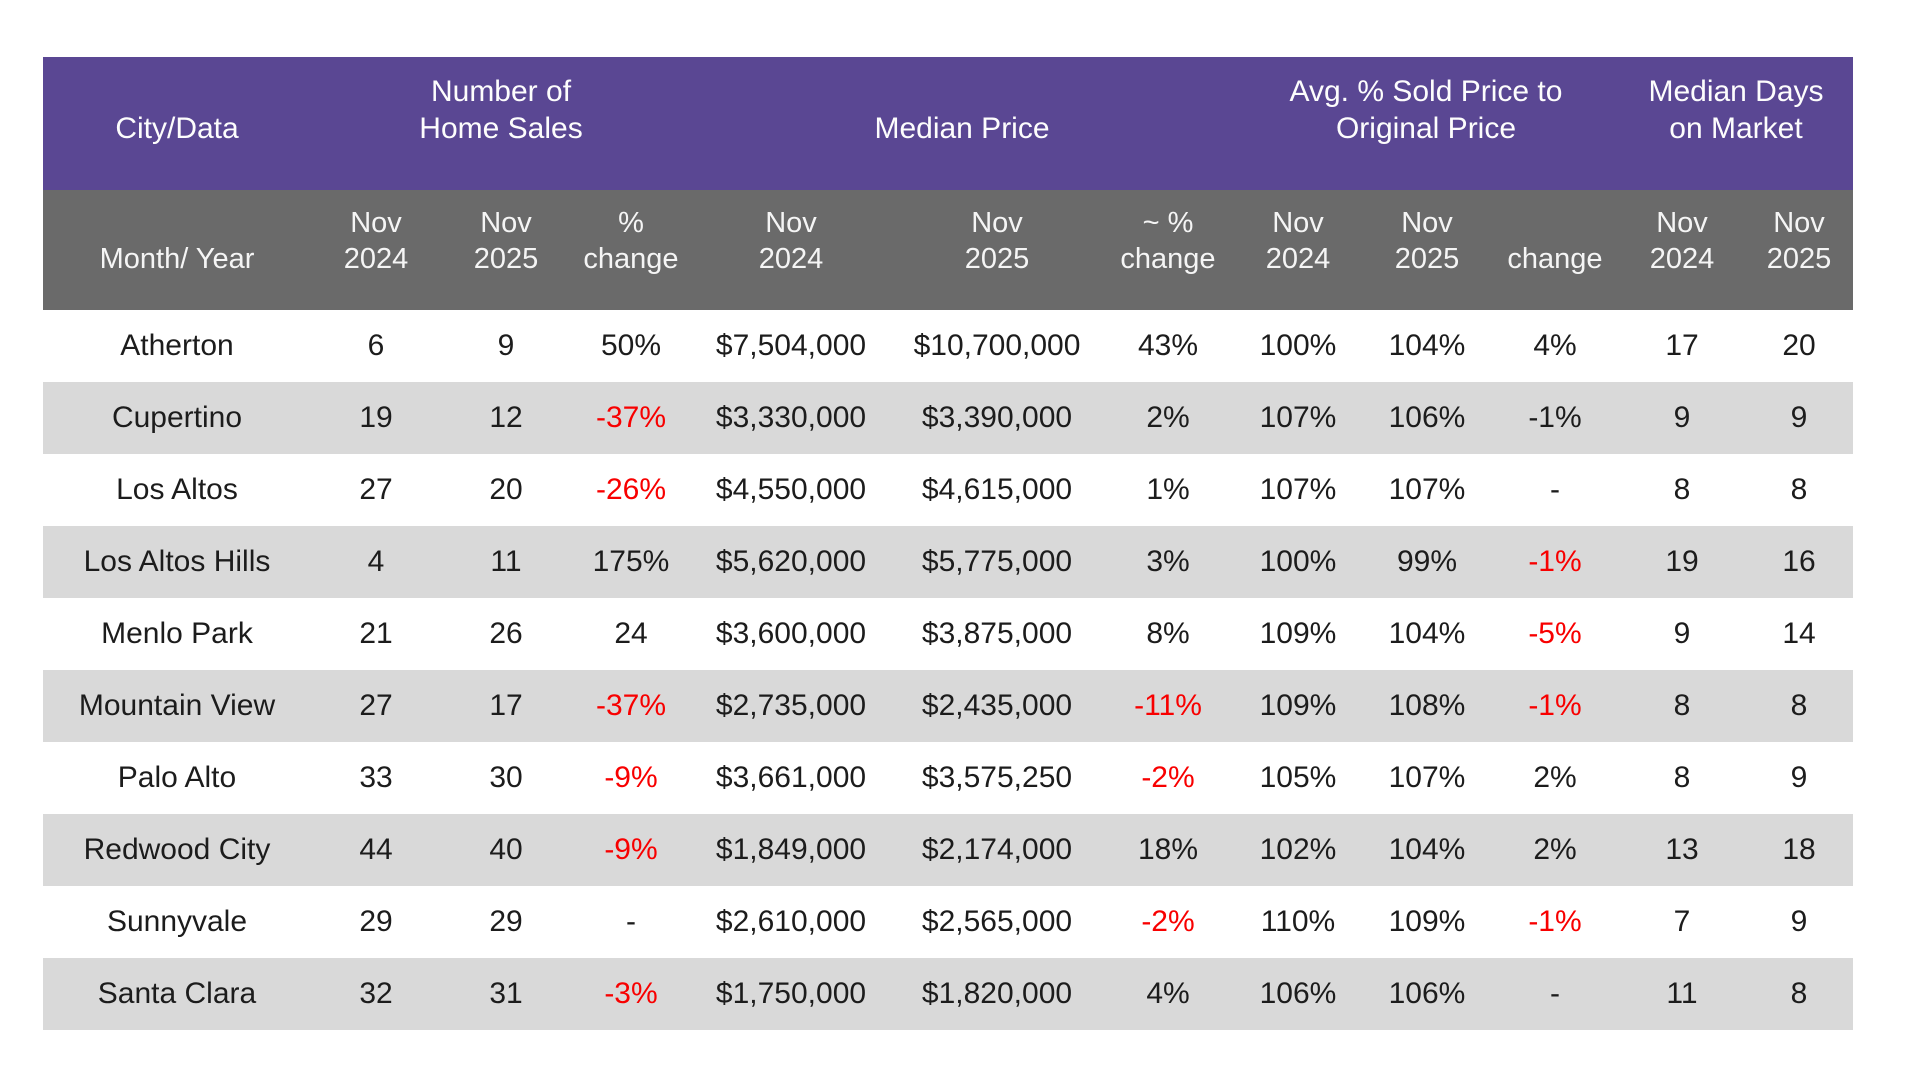 This screenshot has height=1092, width=1920. What do you see at coordinates (376, 250) in the screenshot?
I see `subheader-col-1: Nov 2024` at bounding box center [376, 250].